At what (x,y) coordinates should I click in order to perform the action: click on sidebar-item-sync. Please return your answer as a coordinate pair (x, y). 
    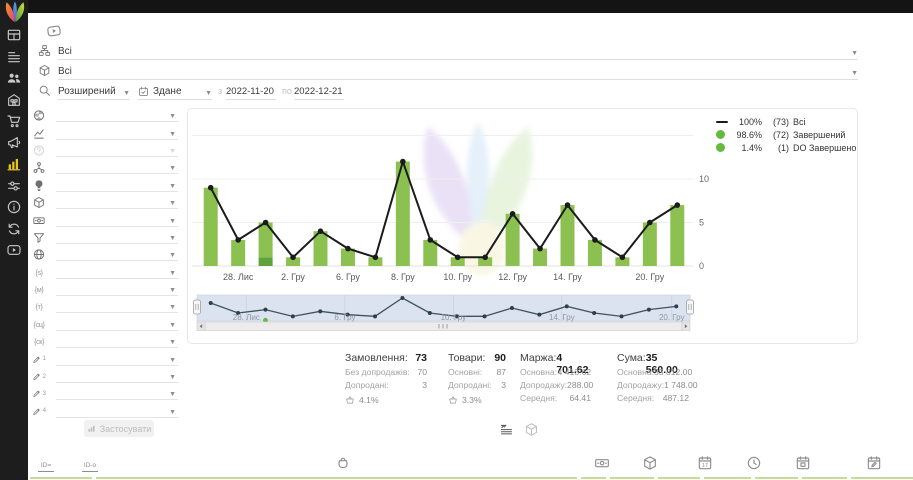
    Looking at the image, I should click on (14, 229).